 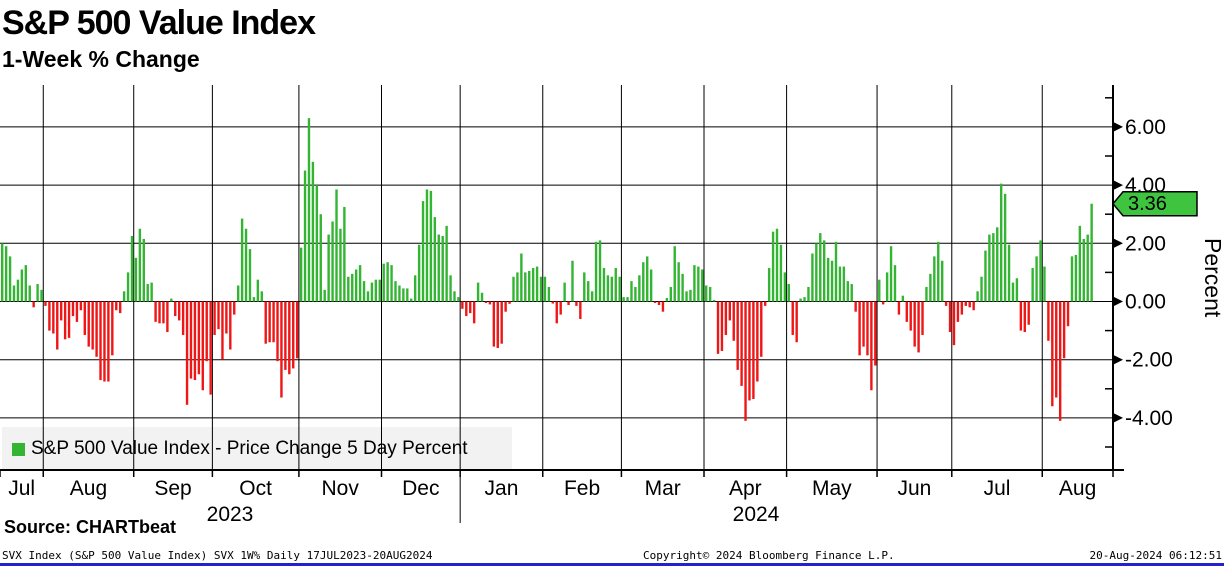 What do you see at coordinates (1149, 360) in the screenshot?
I see `y-tick-label: -2.00` at bounding box center [1149, 360].